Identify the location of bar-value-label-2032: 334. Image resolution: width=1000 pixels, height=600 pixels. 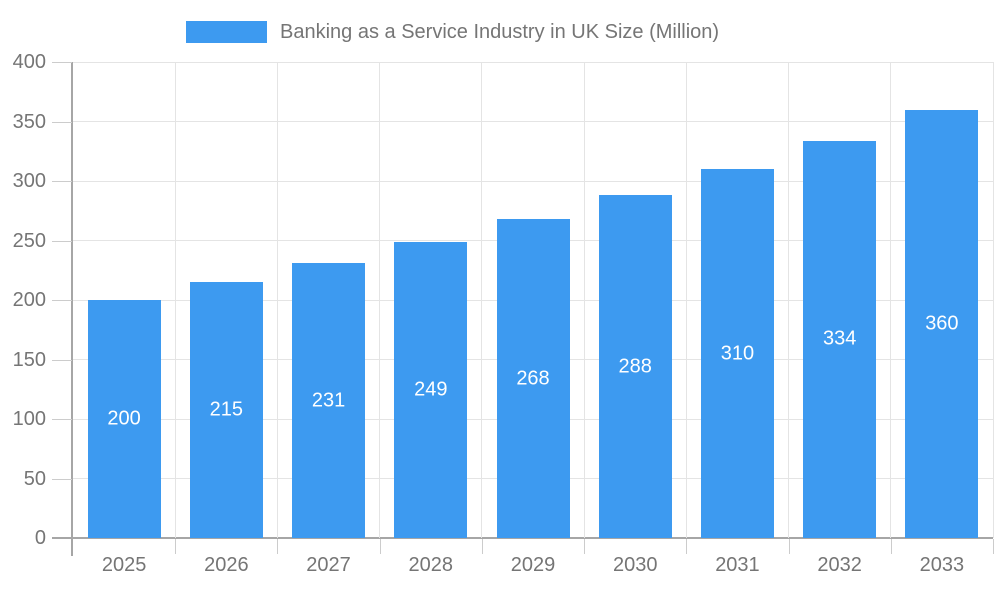
(839, 338).